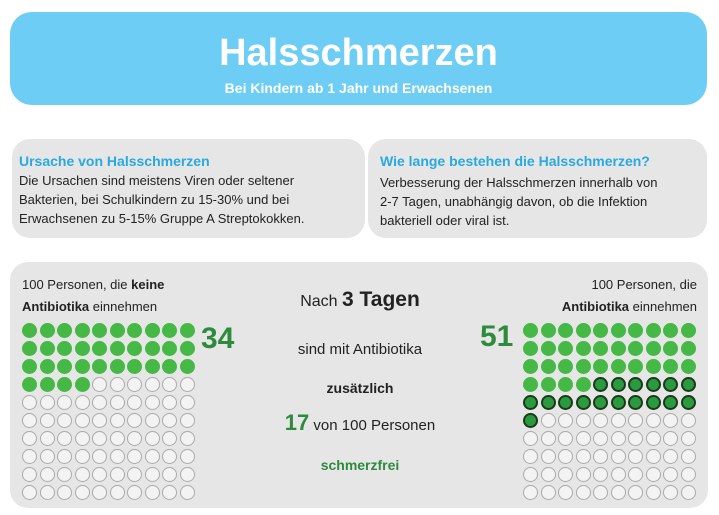 The width and height of the screenshot is (719, 515). I want to click on days-emphasis: 3 Tagen, so click(381, 299).